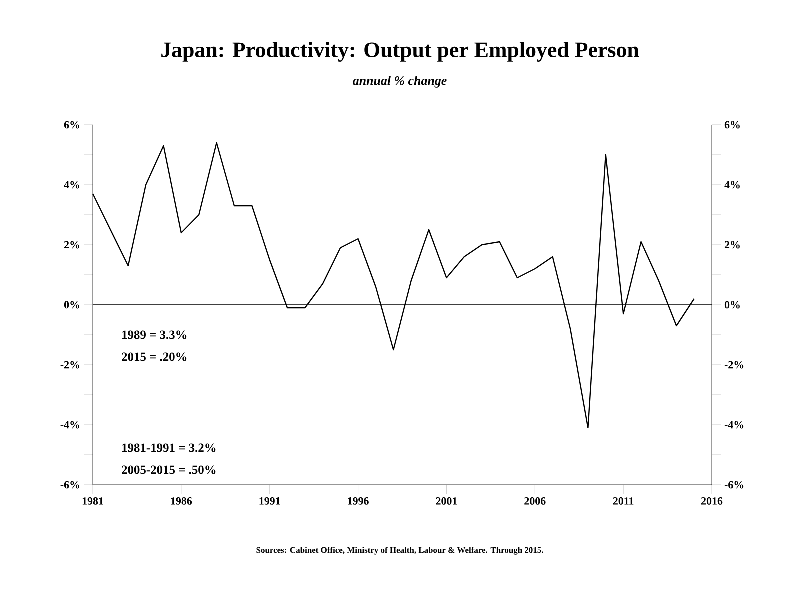 This screenshot has width=792, height=592. I want to click on annotation: 2005-2015 = .50%, so click(169, 470).